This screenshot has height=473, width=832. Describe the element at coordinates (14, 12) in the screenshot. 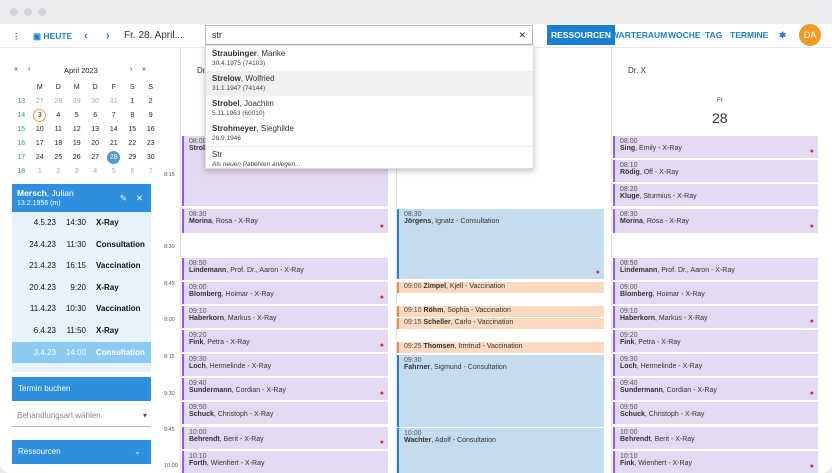

I see `close-dot` at that location.